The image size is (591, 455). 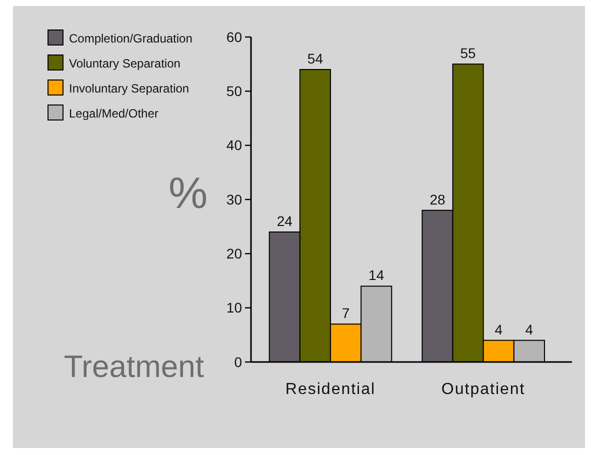 What do you see at coordinates (129, 89) in the screenshot?
I see `legend-label: Involuntary Separation` at bounding box center [129, 89].